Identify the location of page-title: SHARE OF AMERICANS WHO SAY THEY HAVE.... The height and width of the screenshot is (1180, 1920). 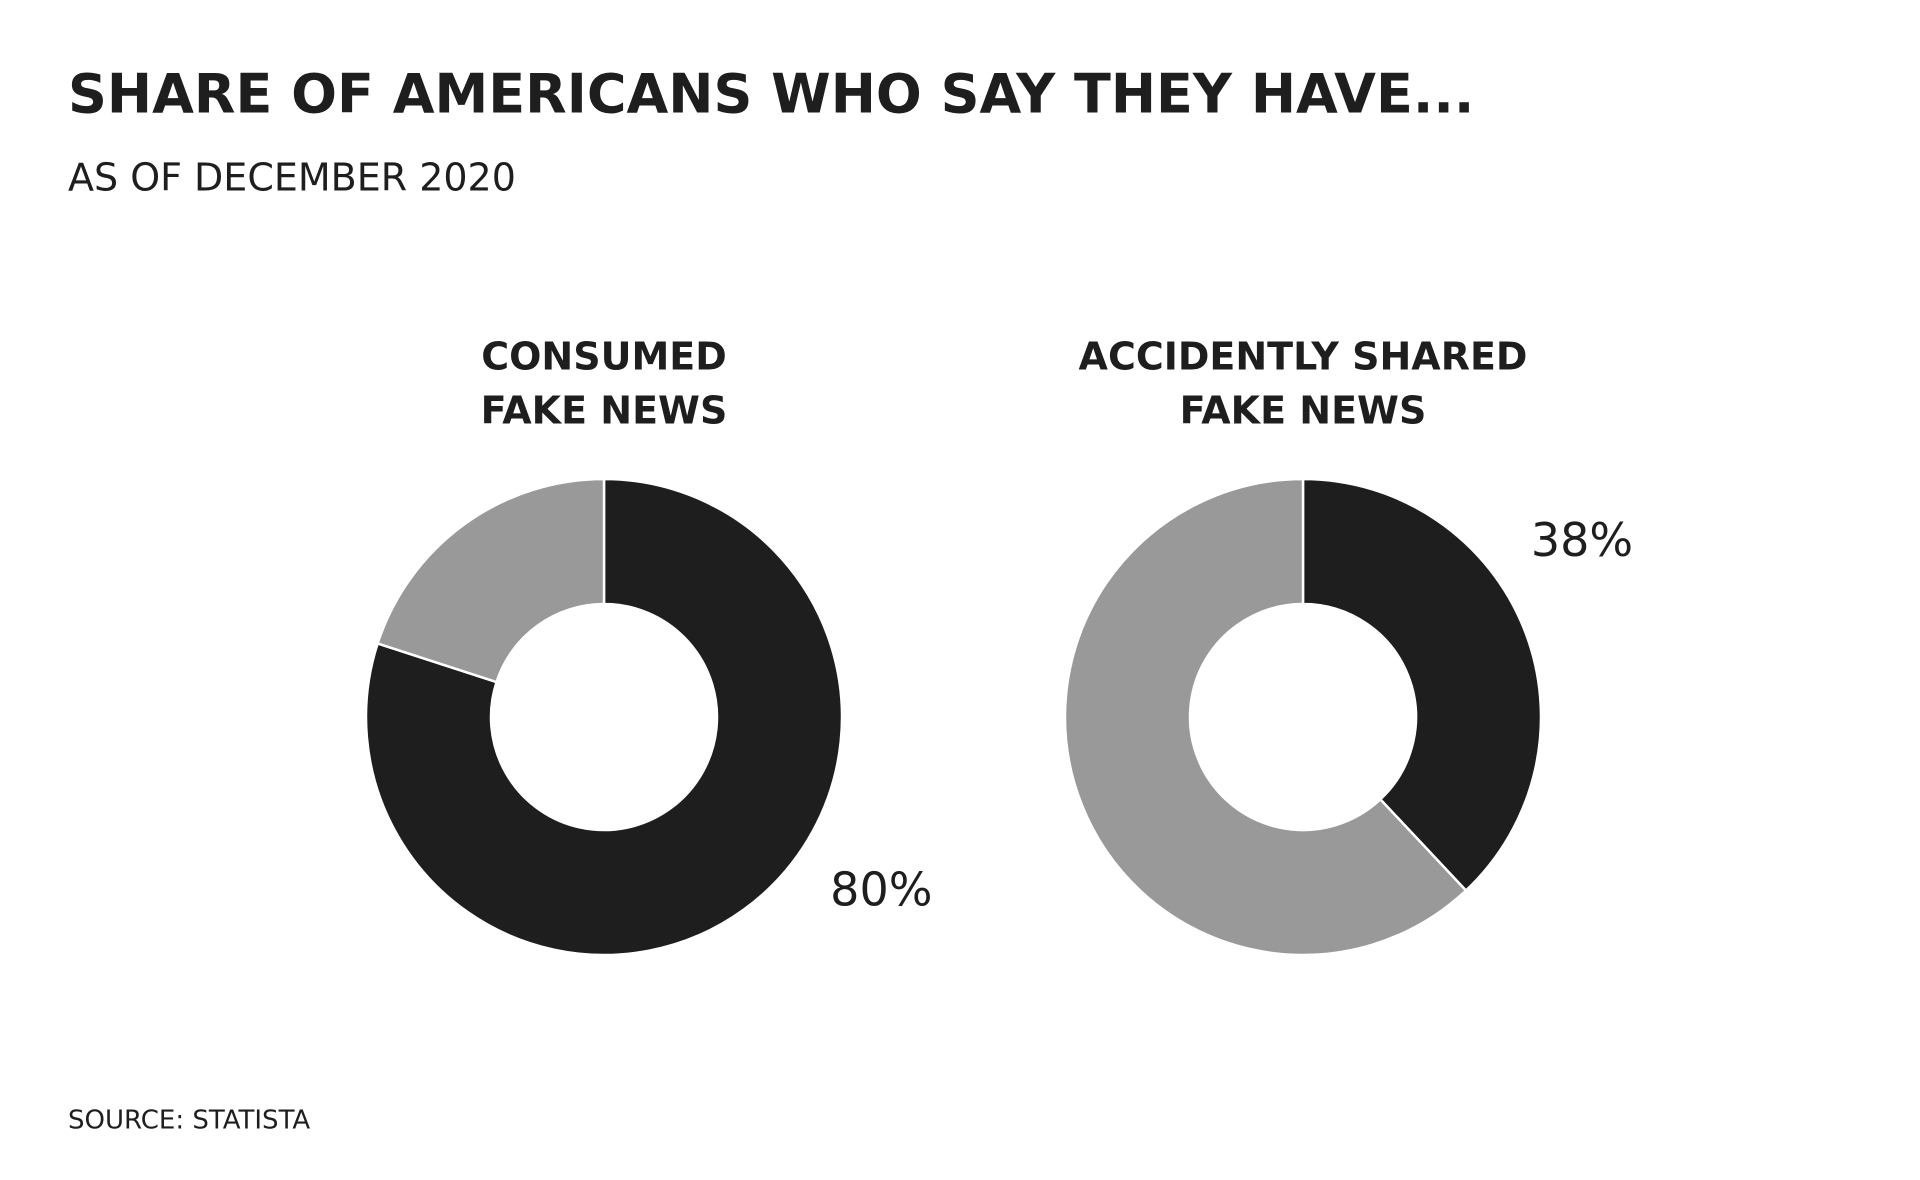
(771, 94).